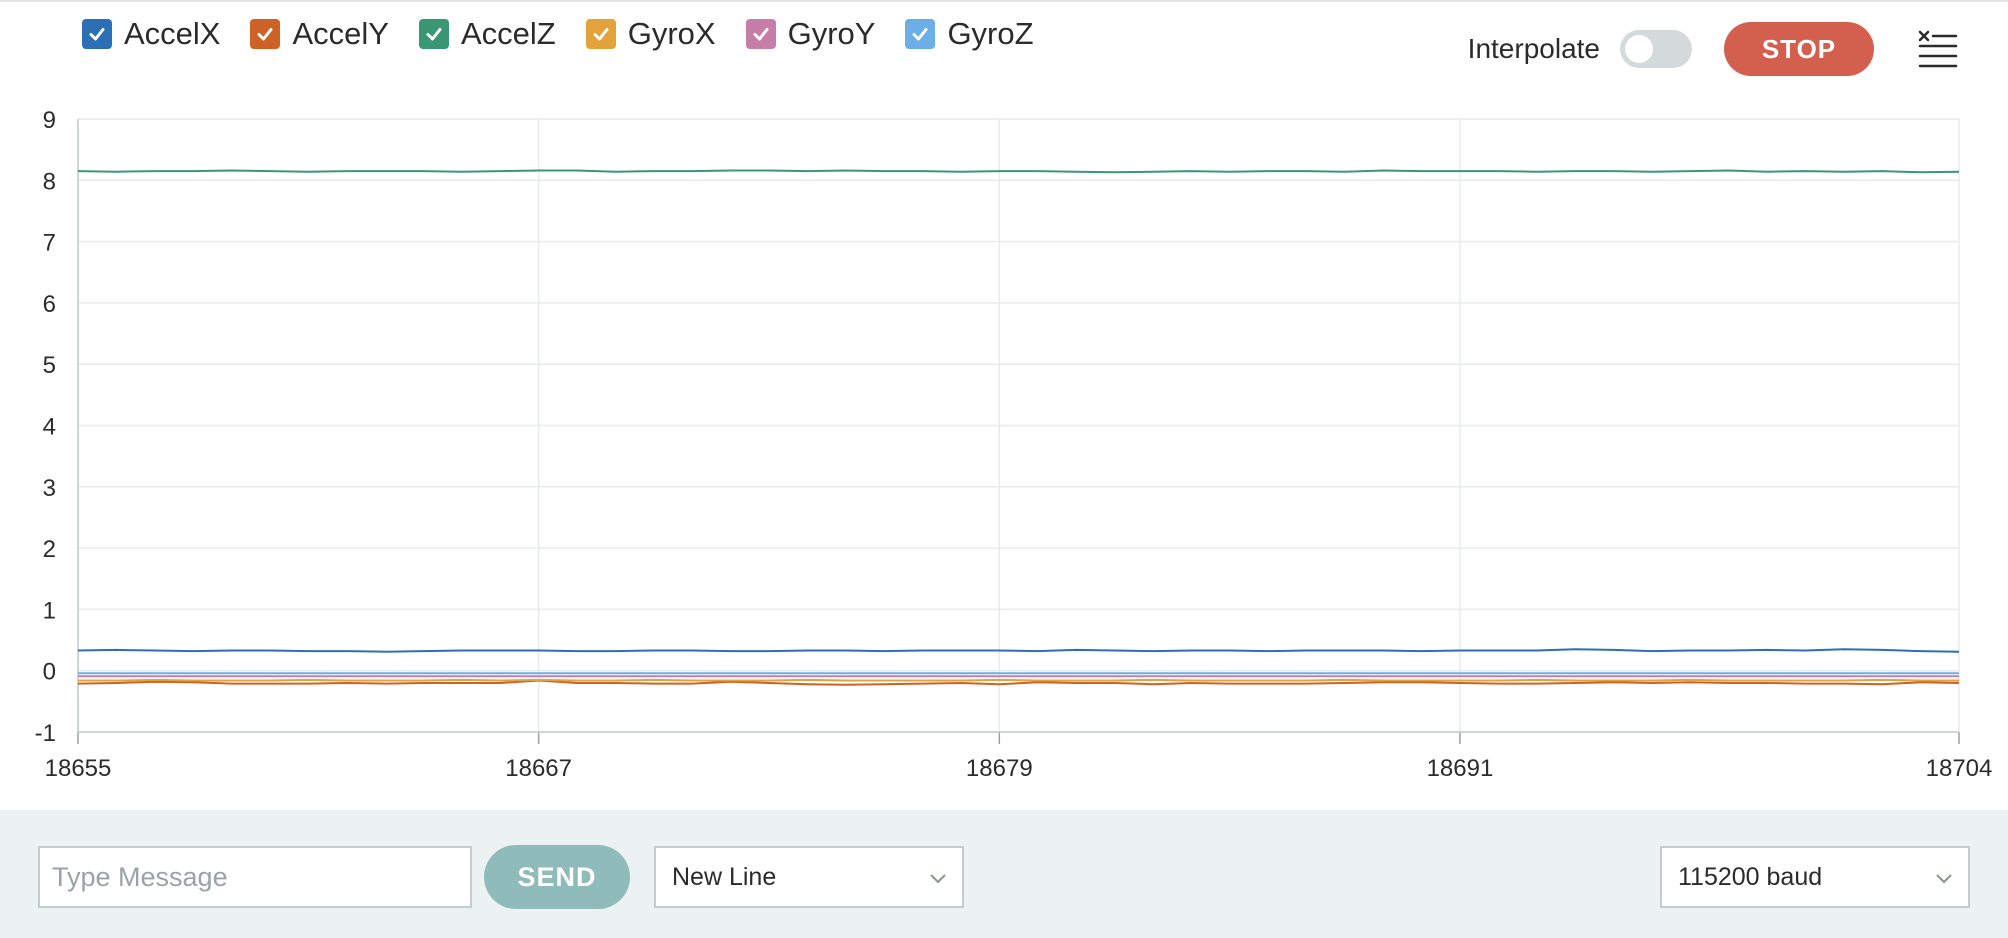 The height and width of the screenshot is (938, 2008). What do you see at coordinates (1750, 876) in the screenshot?
I see `baud-rate-value: 115200 baud` at bounding box center [1750, 876].